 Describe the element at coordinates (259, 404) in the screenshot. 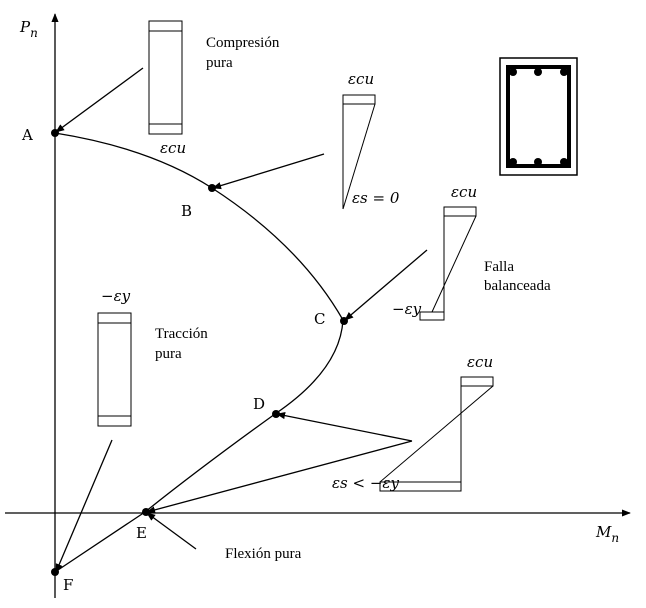

I see `label-d: D` at that location.